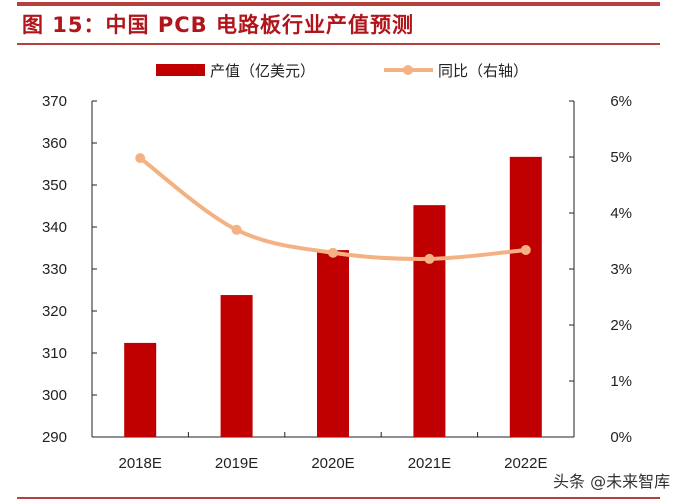 Image resolution: width=695 pixels, height=502 pixels. What do you see at coordinates (333, 343) in the screenshot?
I see `bar-2020E` at bounding box center [333, 343].